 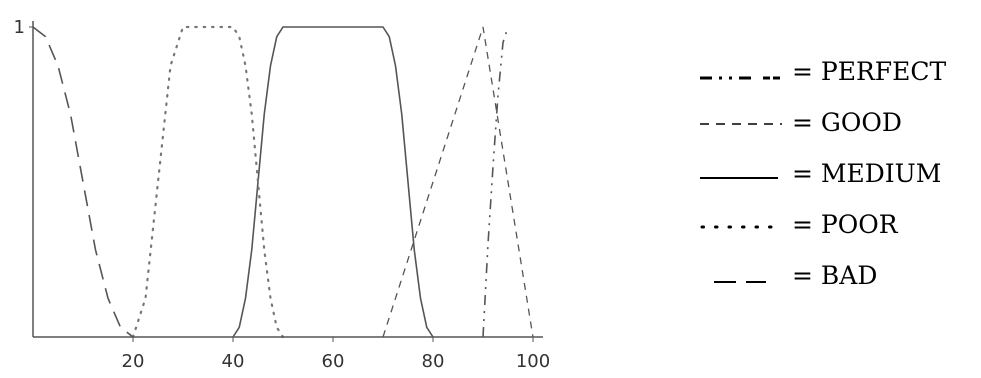 I want to click on series-line-bad, so click(x=83, y=182).